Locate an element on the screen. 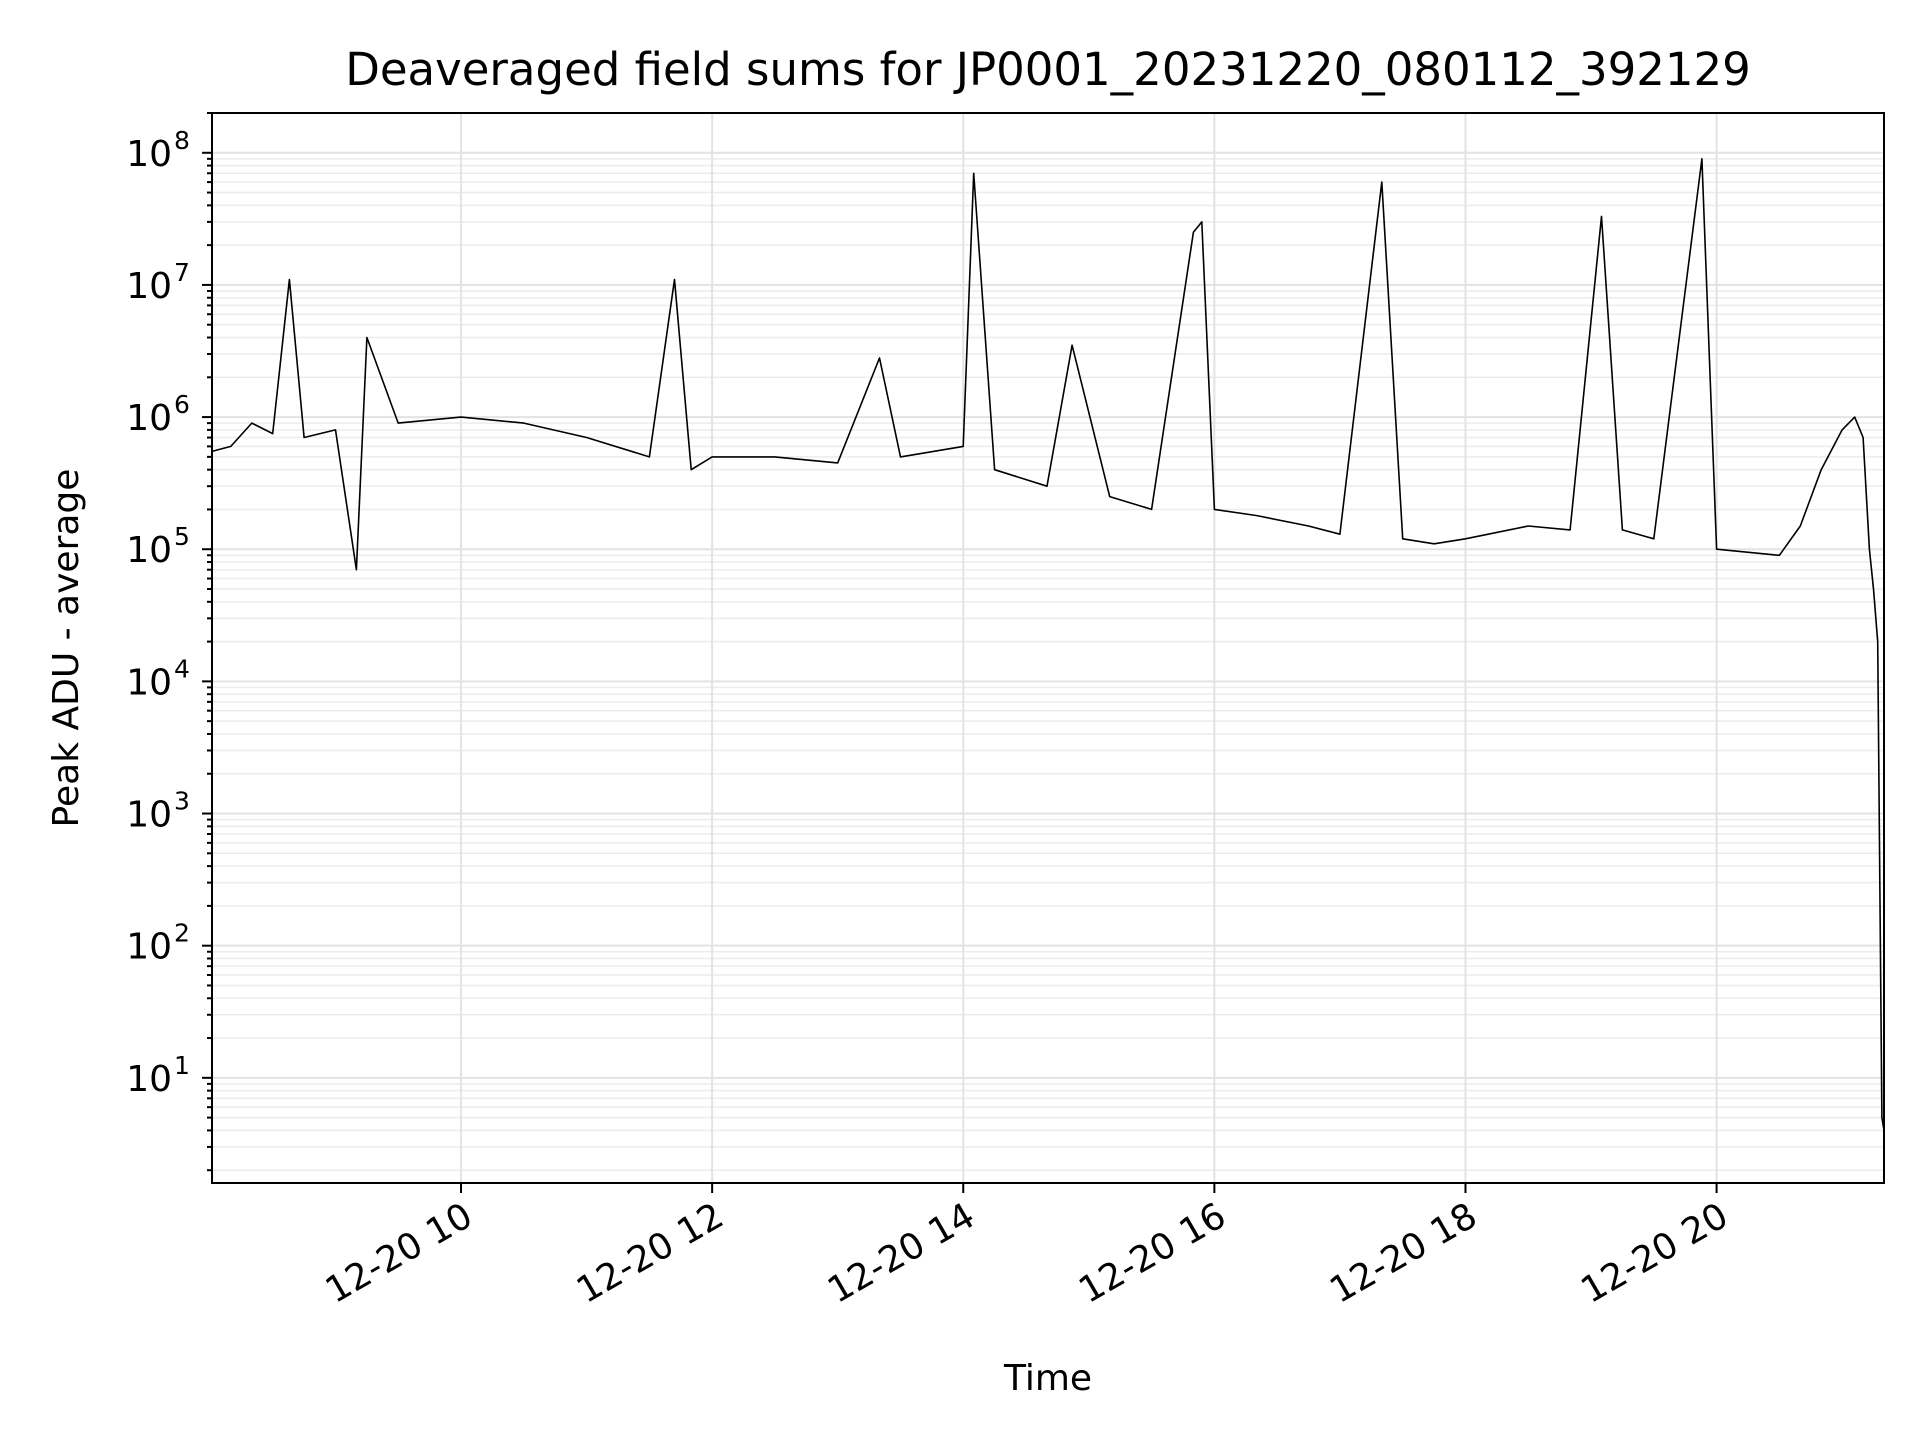 Image resolution: width=1920 pixels, height=1440 pixels. x-tick-label: 12-20 20 is located at coordinates (1654, 1253).